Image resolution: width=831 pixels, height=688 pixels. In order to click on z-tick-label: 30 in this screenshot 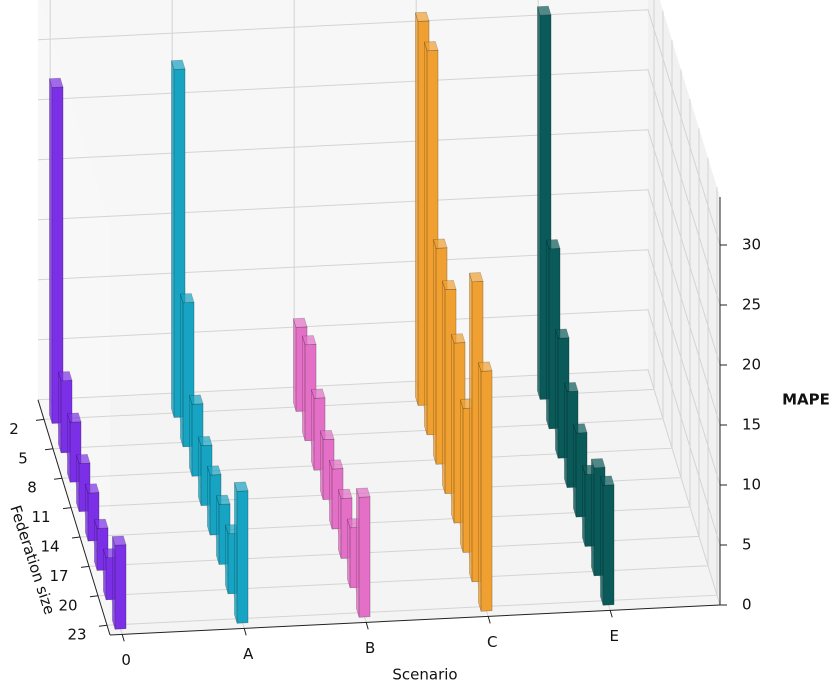, I will do `click(751, 245)`.